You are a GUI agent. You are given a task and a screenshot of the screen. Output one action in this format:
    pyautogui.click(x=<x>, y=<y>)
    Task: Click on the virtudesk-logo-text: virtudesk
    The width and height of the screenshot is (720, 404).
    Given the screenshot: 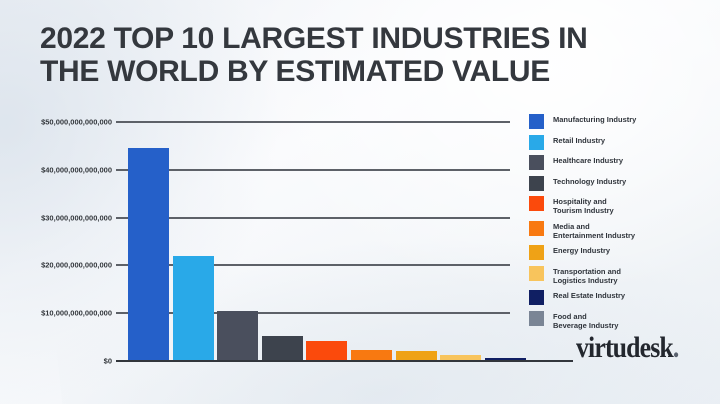 What is the action you would take?
    pyautogui.click(x=625, y=347)
    